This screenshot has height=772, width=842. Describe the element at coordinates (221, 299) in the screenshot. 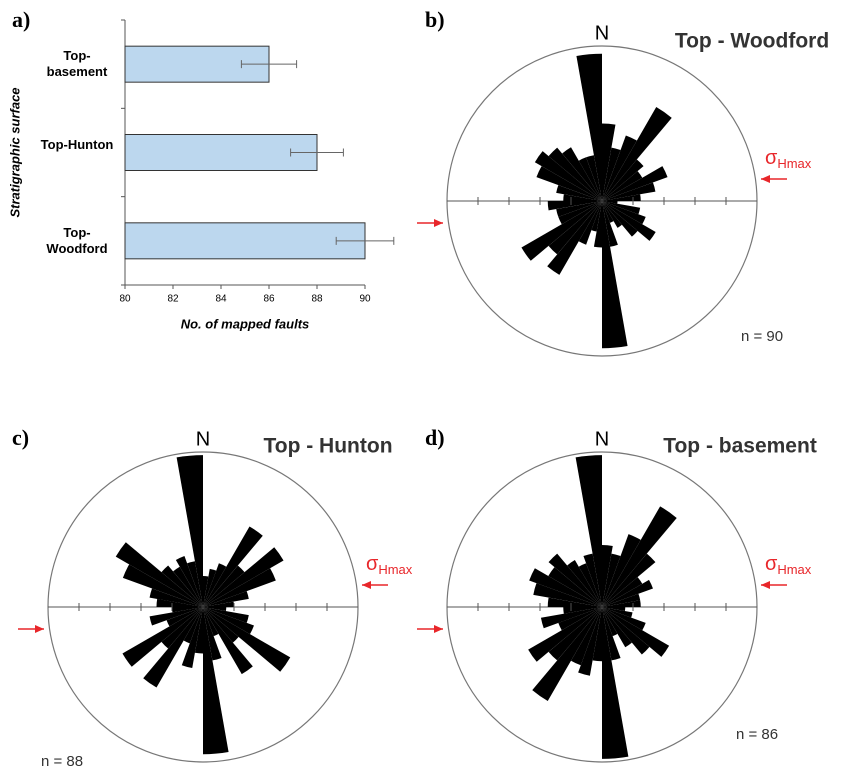

I see `x-tick-label: 84` at that location.